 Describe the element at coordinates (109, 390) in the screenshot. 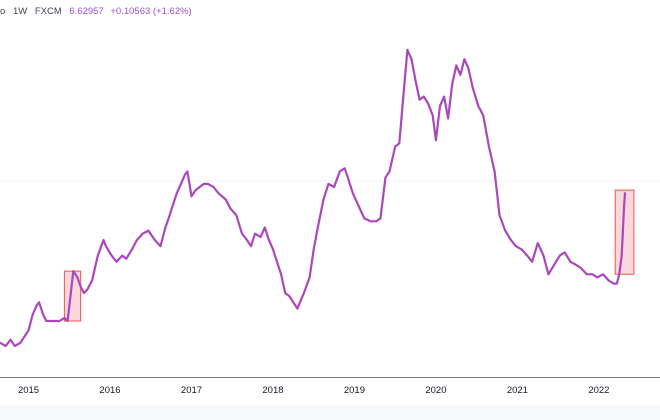

I see `x-tick-label-2016: 2016` at that location.